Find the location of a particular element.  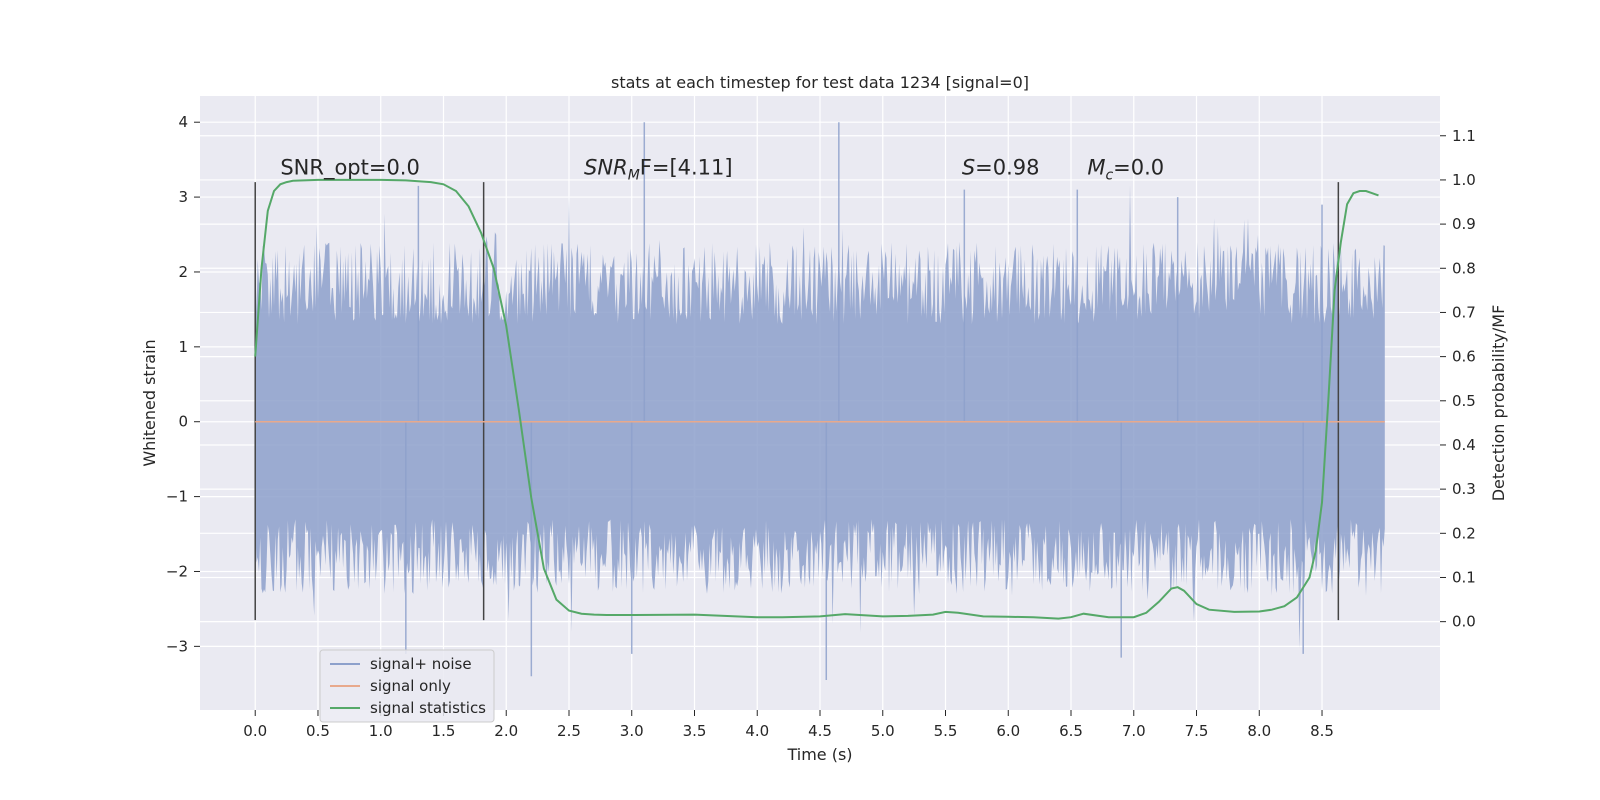

y2-tick-label: 0.3 is located at coordinates (1464, 489).